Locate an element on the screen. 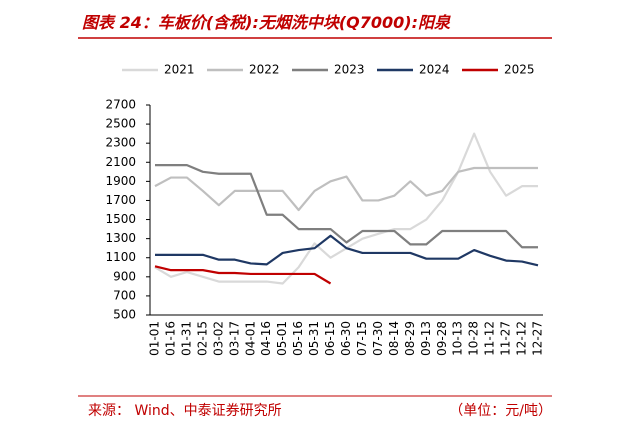  y-tick-label: 500 is located at coordinates (124, 315).